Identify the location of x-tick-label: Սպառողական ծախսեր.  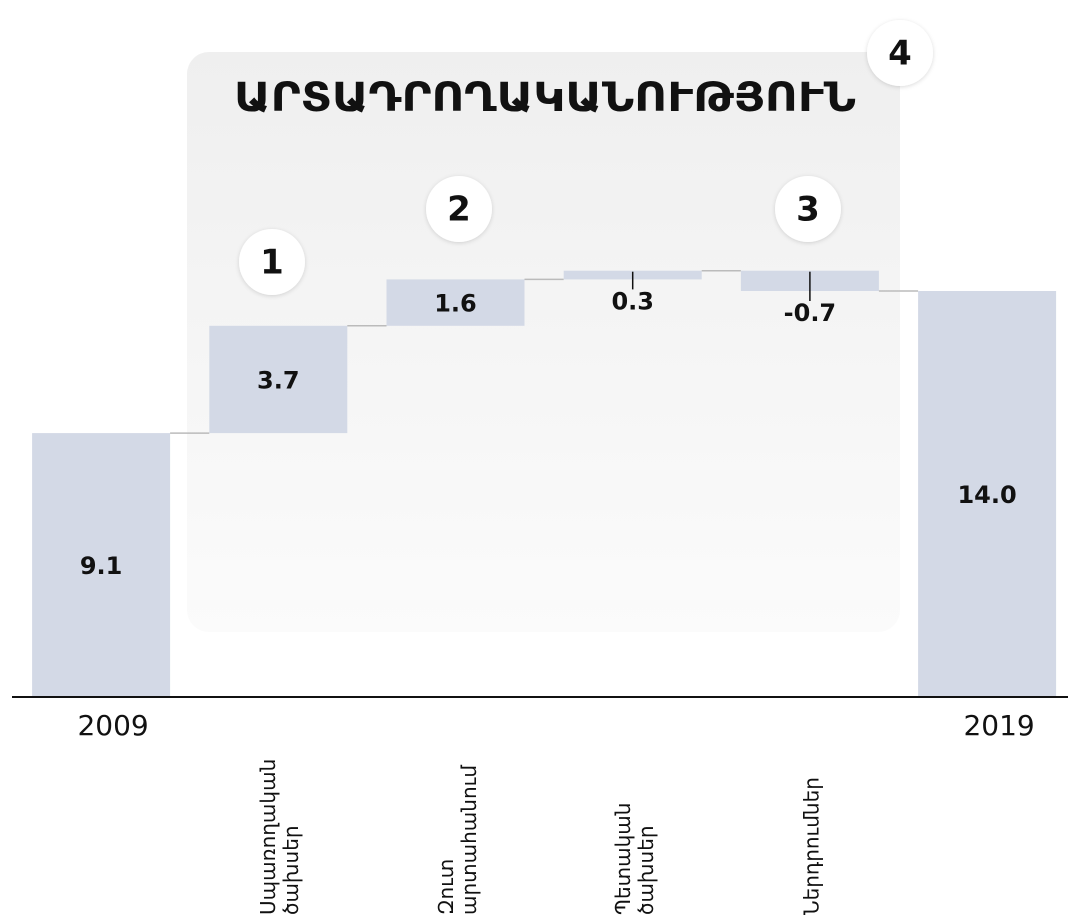
(280, 836).